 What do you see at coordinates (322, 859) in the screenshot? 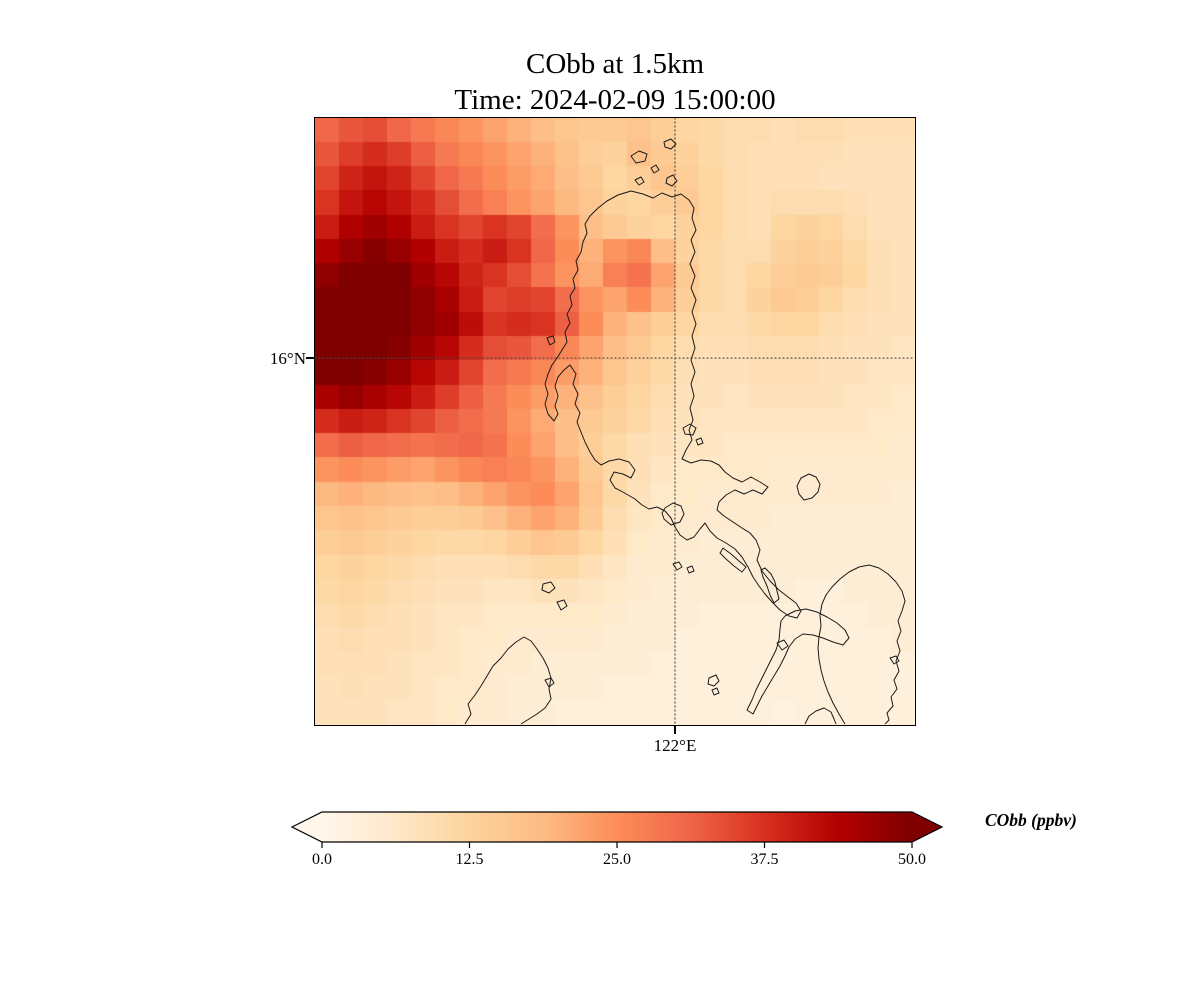
I see `colorbar-tick-label: 0.0` at bounding box center [322, 859].